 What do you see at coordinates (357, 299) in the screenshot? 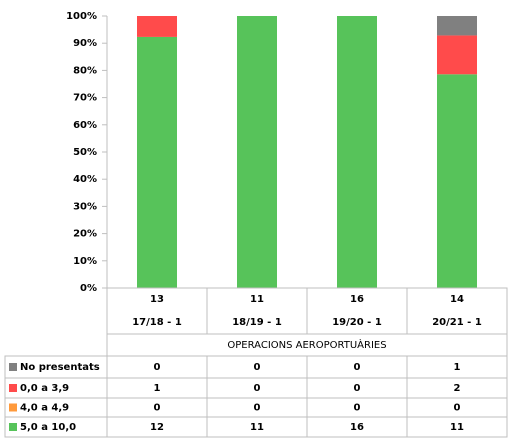
I see `total-label: 16` at bounding box center [357, 299].